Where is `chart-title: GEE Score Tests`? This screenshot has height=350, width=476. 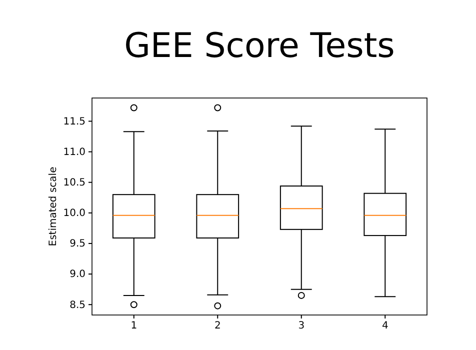
chart-title: GEE Score Tests is located at coordinates (259, 46).